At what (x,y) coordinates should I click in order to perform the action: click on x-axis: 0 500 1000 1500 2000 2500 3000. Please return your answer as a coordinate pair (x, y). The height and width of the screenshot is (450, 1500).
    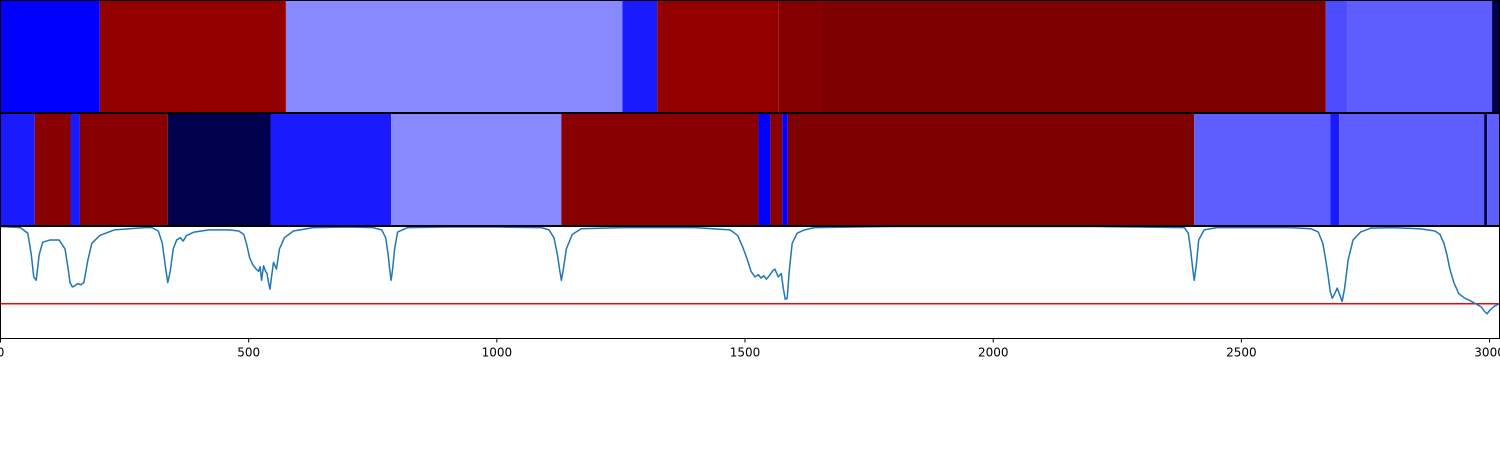
    Looking at the image, I should click on (750, 349).